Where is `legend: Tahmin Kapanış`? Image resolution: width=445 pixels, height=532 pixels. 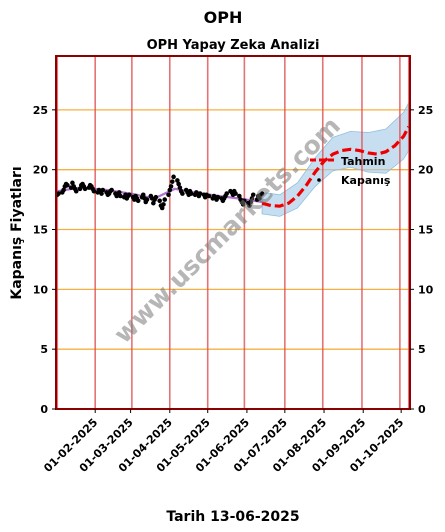
legend: Tahmin Kapanış is located at coordinates (350, 171).